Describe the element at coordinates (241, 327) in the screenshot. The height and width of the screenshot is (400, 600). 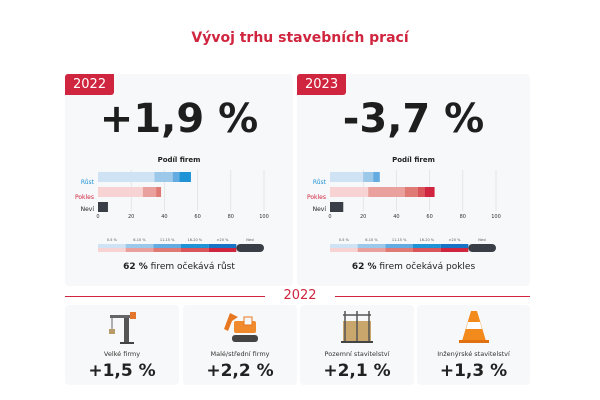
I see `excavator-icon` at that location.